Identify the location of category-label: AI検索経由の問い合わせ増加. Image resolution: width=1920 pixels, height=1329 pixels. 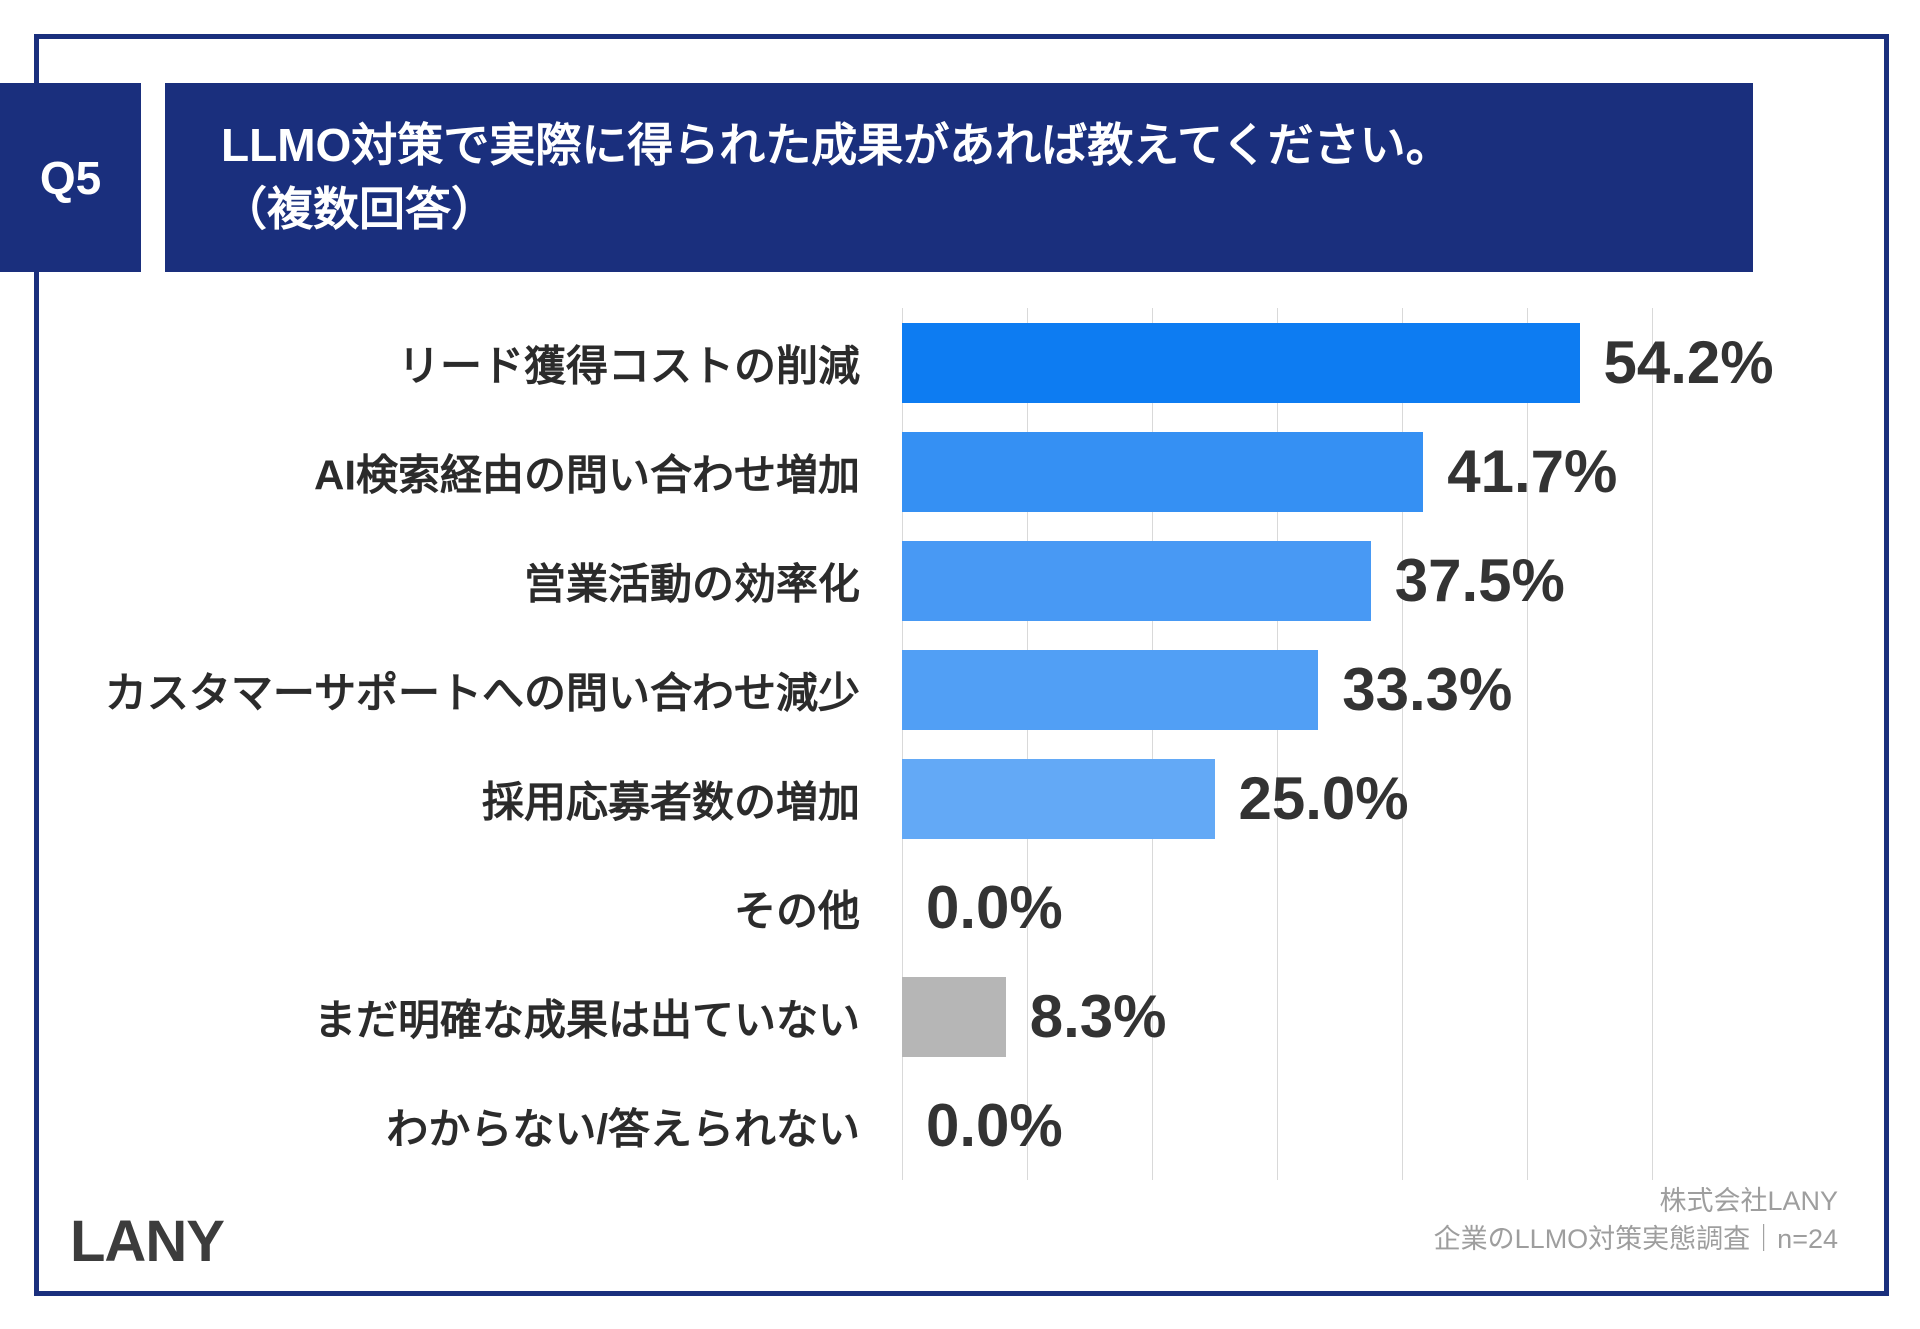
(586, 474).